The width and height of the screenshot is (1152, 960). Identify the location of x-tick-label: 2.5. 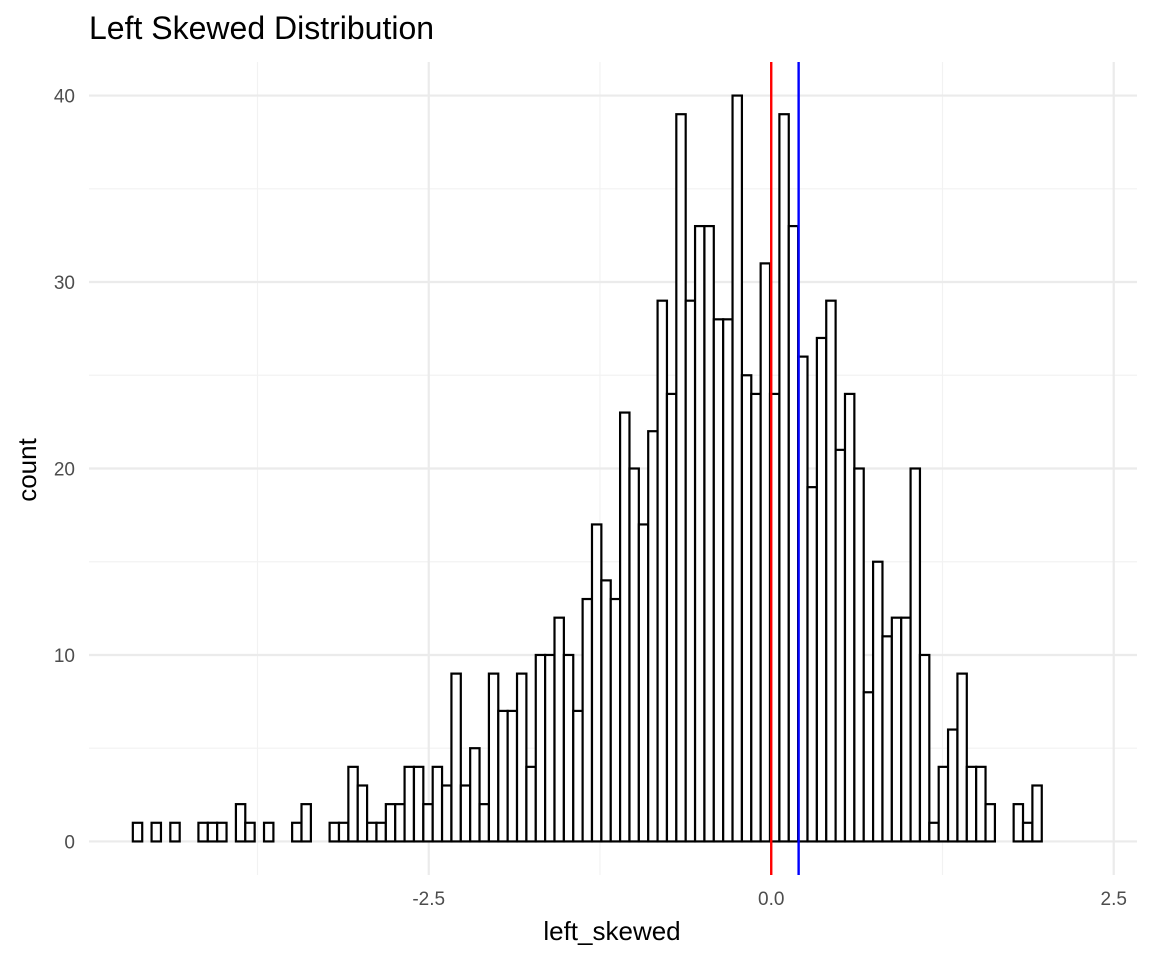
(1114, 899).